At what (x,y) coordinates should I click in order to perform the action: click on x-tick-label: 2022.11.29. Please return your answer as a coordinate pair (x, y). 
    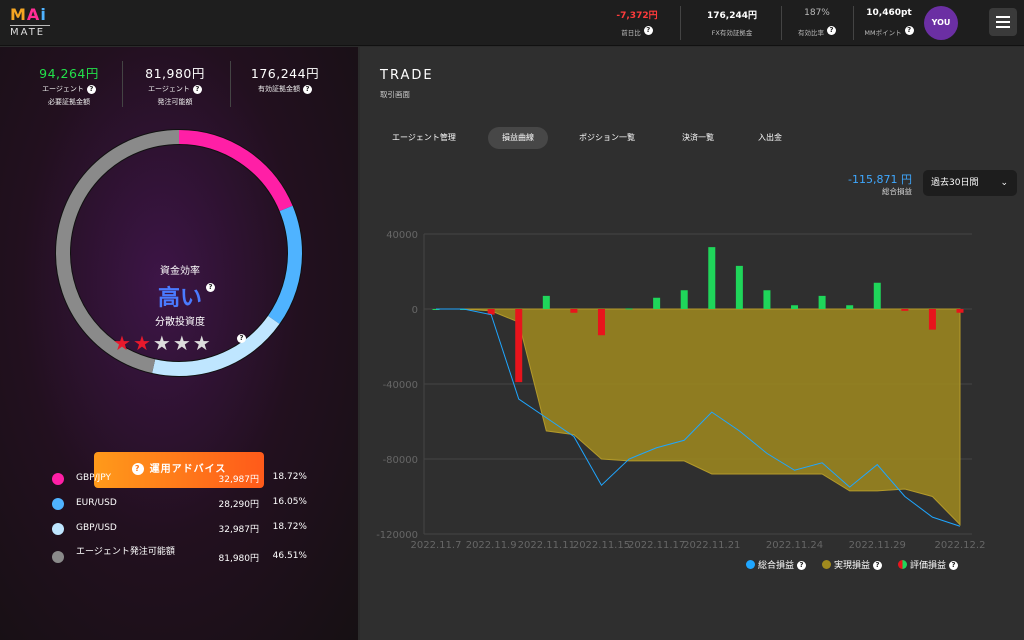
    Looking at the image, I should click on (877, 545).